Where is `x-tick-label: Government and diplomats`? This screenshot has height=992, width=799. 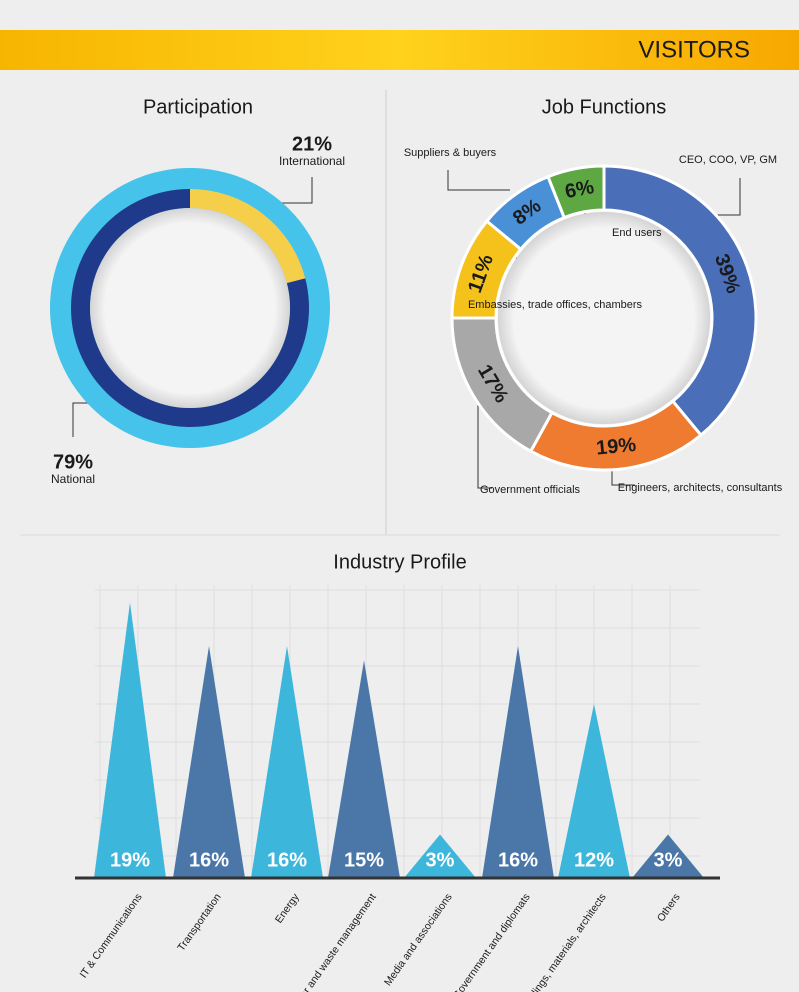
x-tick-label: Government and diplomats is located at coordinates (492, 941).